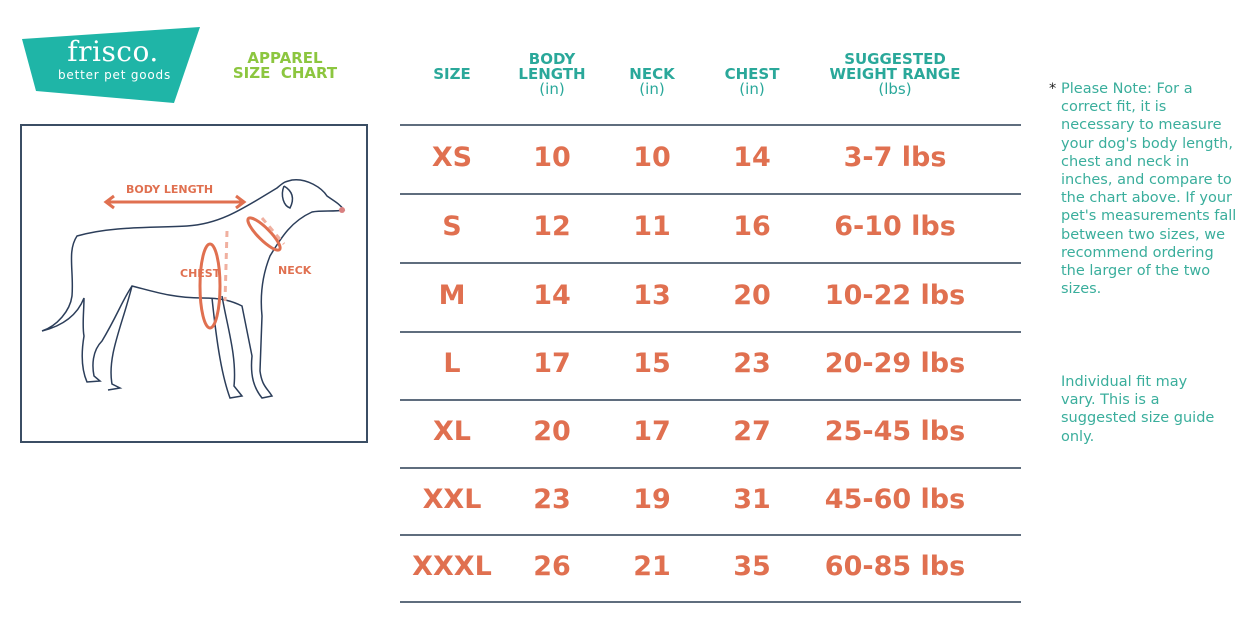 This screenshot has height=630, width=1250. Describe the element at coordinates (652, 499) in the screenshot. I see `value-cell: 19` at that location.